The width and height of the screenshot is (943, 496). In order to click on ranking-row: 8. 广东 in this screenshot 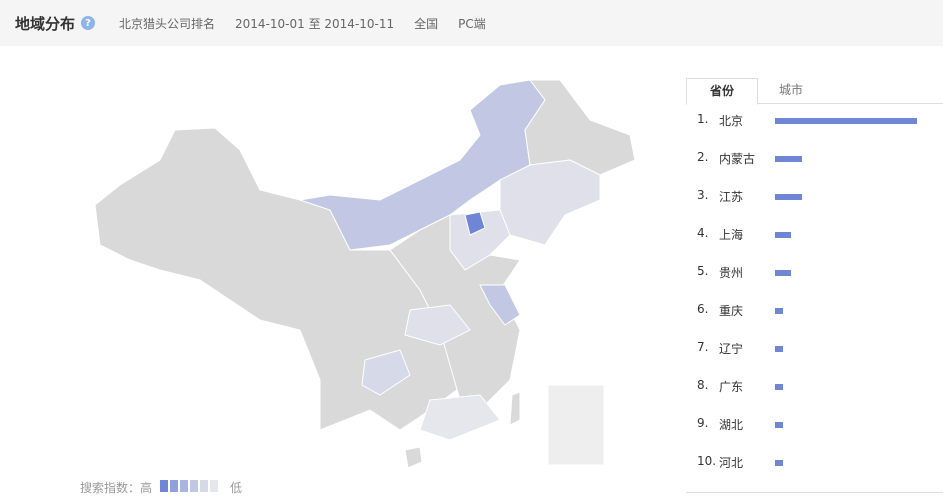, I will do `click(817, 397)`.